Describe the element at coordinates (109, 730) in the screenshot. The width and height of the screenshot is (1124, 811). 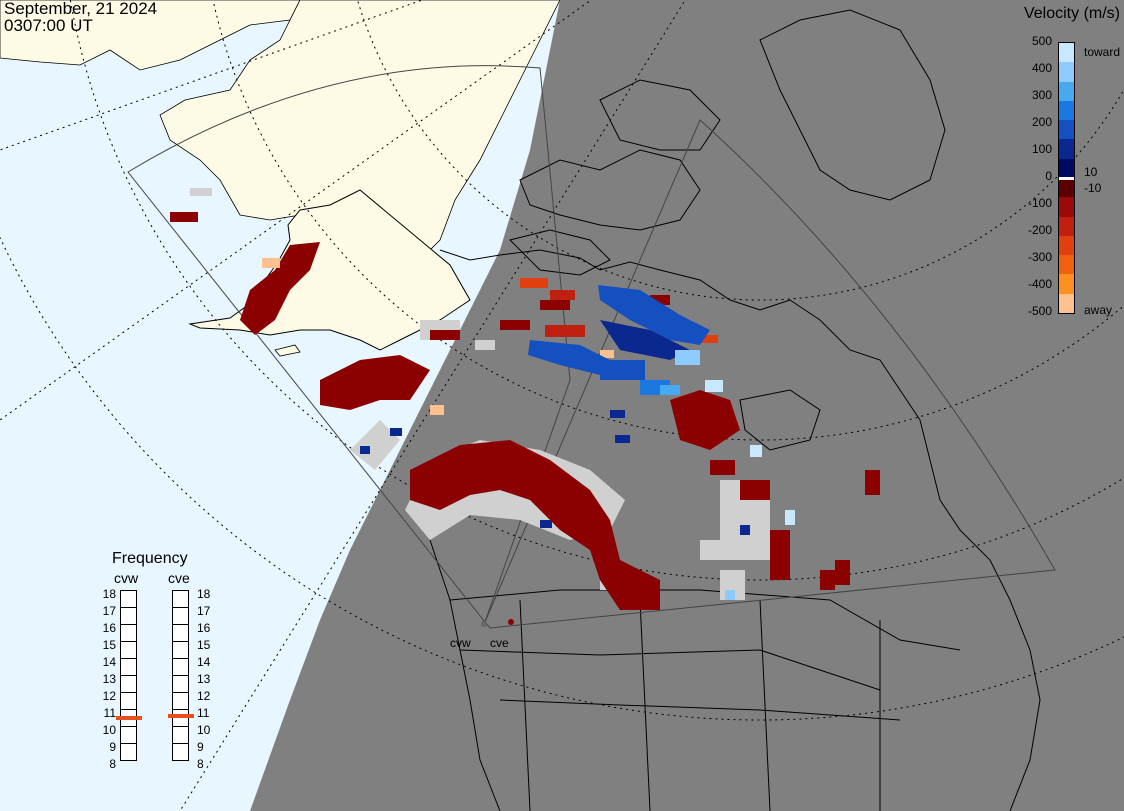
I see `frequency-tick-left: 10` at that location.